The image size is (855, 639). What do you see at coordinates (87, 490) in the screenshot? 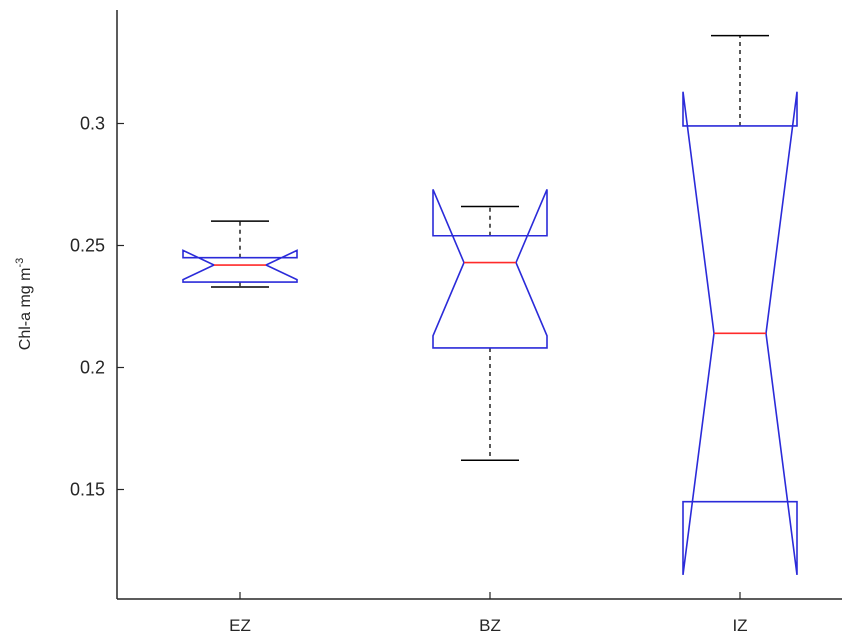
I see `y-tick-label: 0.15` at bounding box center [87, 490].